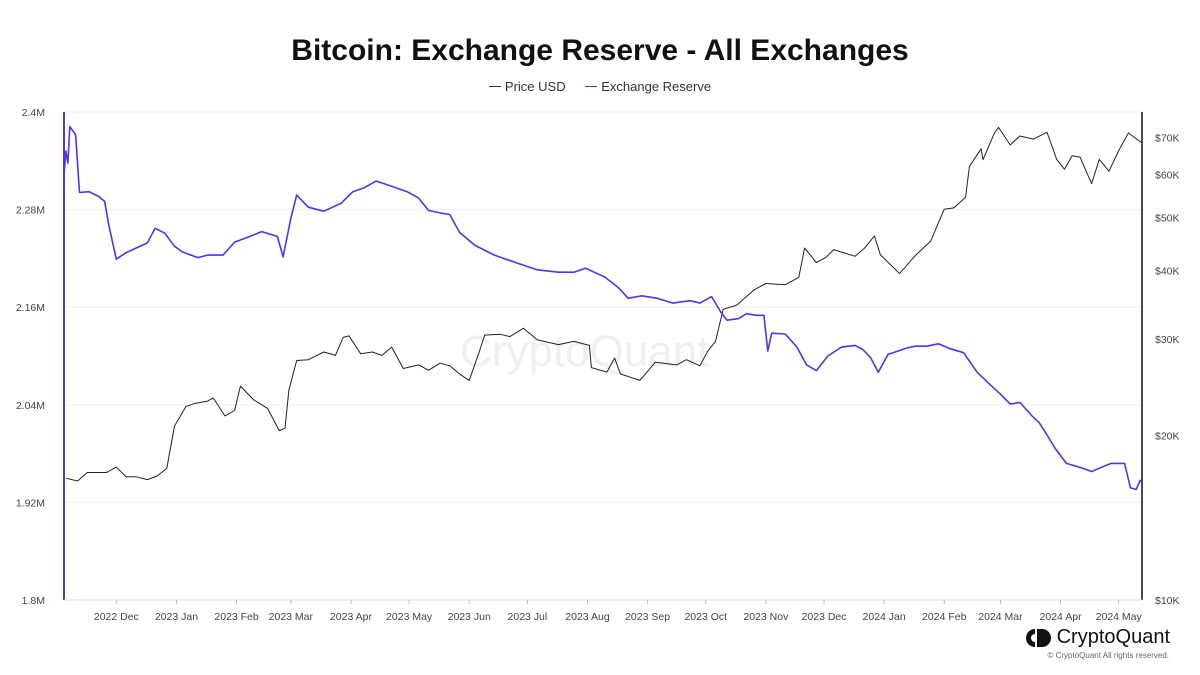  Describe the element at coordinates (236, 617) in the screenshot. I see `x-tick-label: 2023 Feb` at that location.